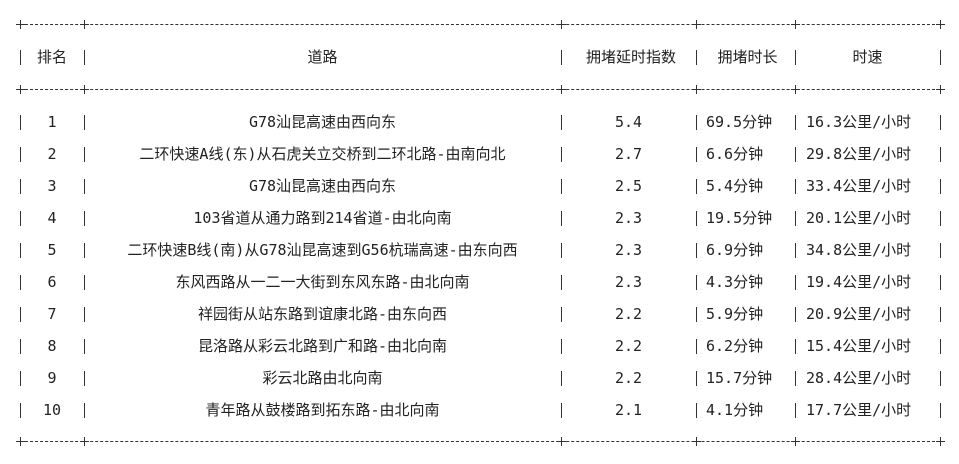  I want to click on header-delay-index: 拥堵延时指数, so click(630, 57).